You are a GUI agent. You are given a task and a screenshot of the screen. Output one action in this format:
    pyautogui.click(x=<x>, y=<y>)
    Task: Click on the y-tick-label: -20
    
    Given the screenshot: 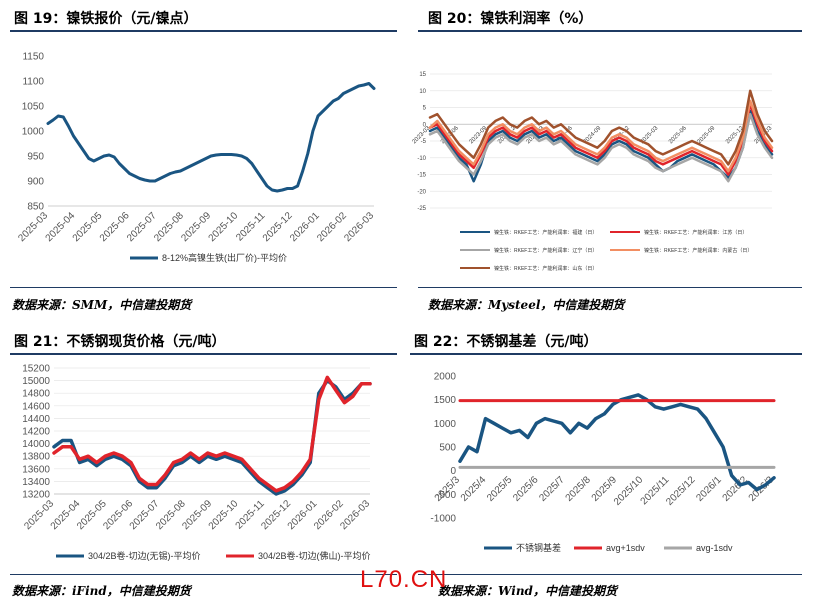 What is the action you would take?
    pyautogui.click(x=421, y=192)
    